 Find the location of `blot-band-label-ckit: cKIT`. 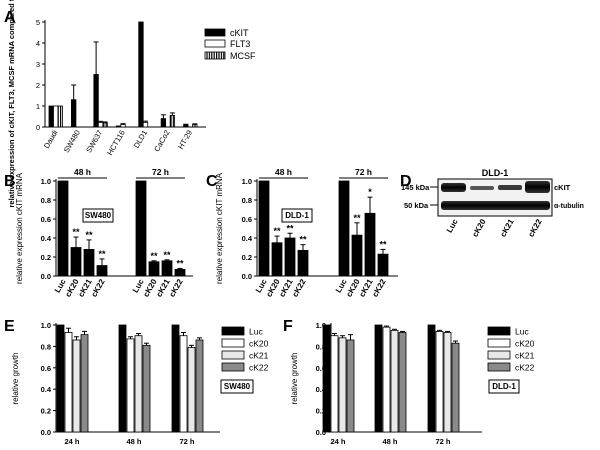

blot-band-label-ckit: cKIT is located at coordinates (562, 187).